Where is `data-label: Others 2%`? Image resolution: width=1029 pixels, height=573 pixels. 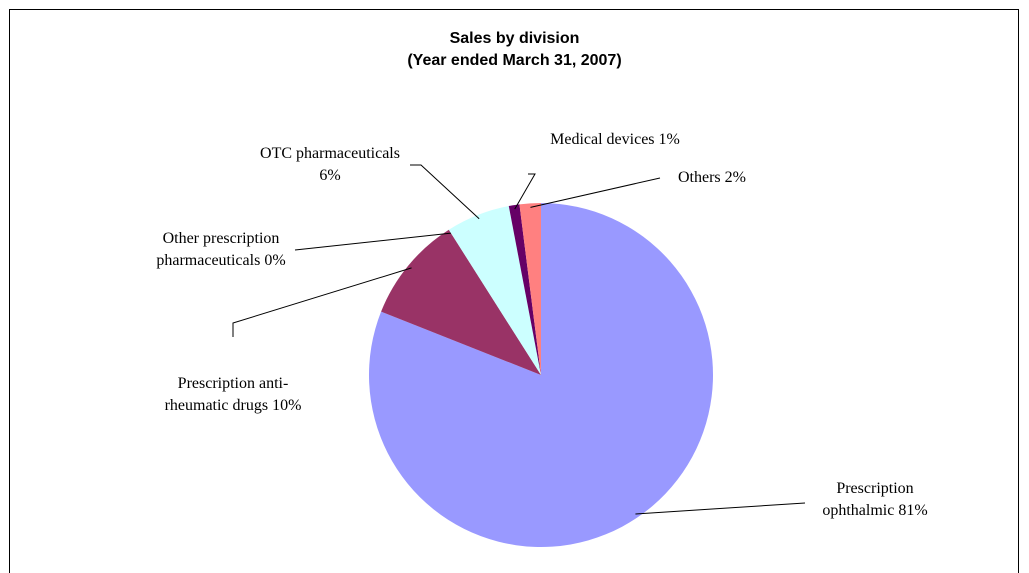 data-label: Others 2% is located at coordinates (712, 178).